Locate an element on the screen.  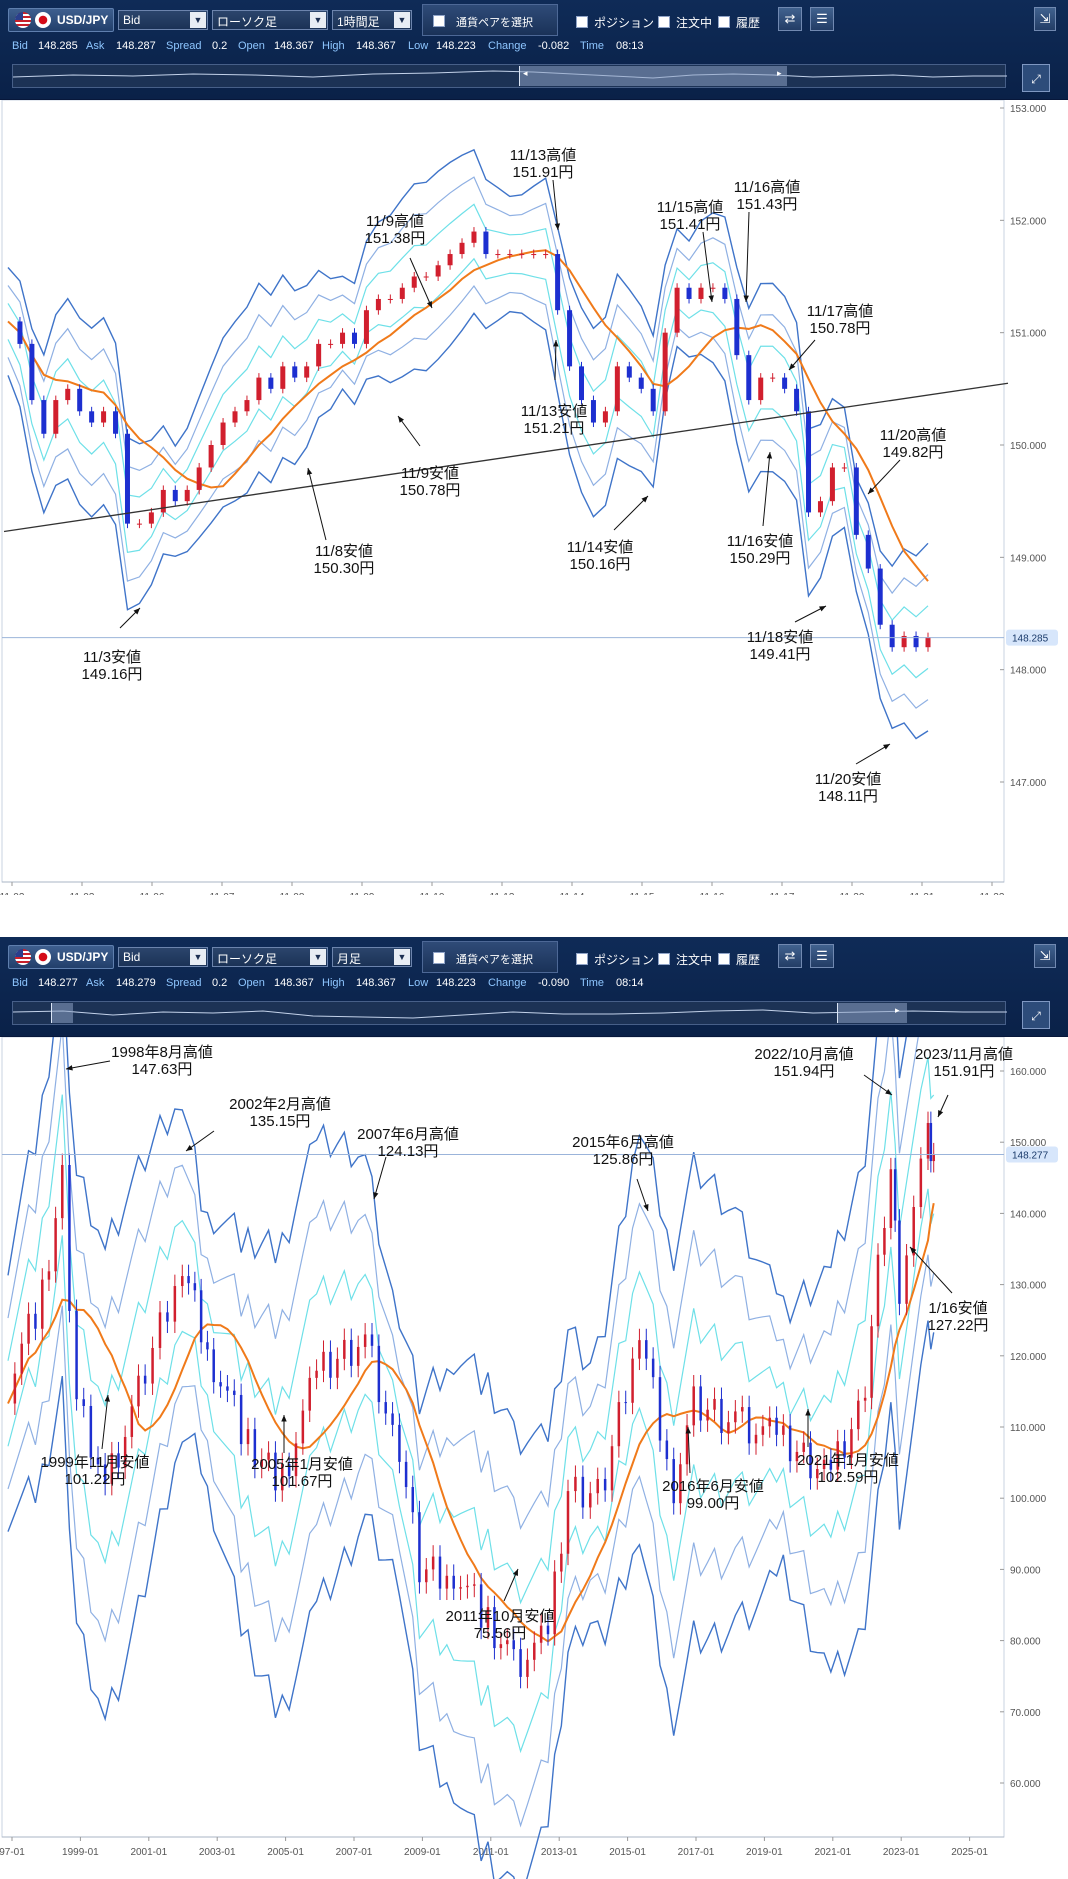
x-tick-label: 2003-01 is located at coordinates (217, 1852).